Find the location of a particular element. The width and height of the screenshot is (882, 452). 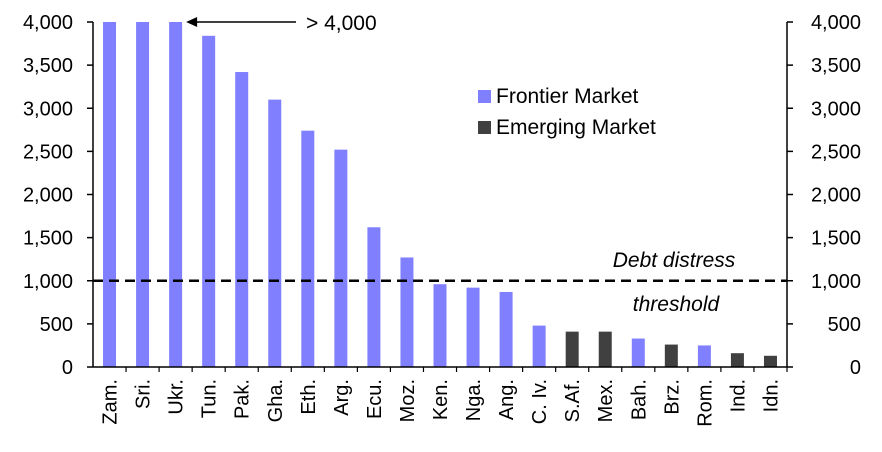

bar-arg is located at coordinates (341, 258).